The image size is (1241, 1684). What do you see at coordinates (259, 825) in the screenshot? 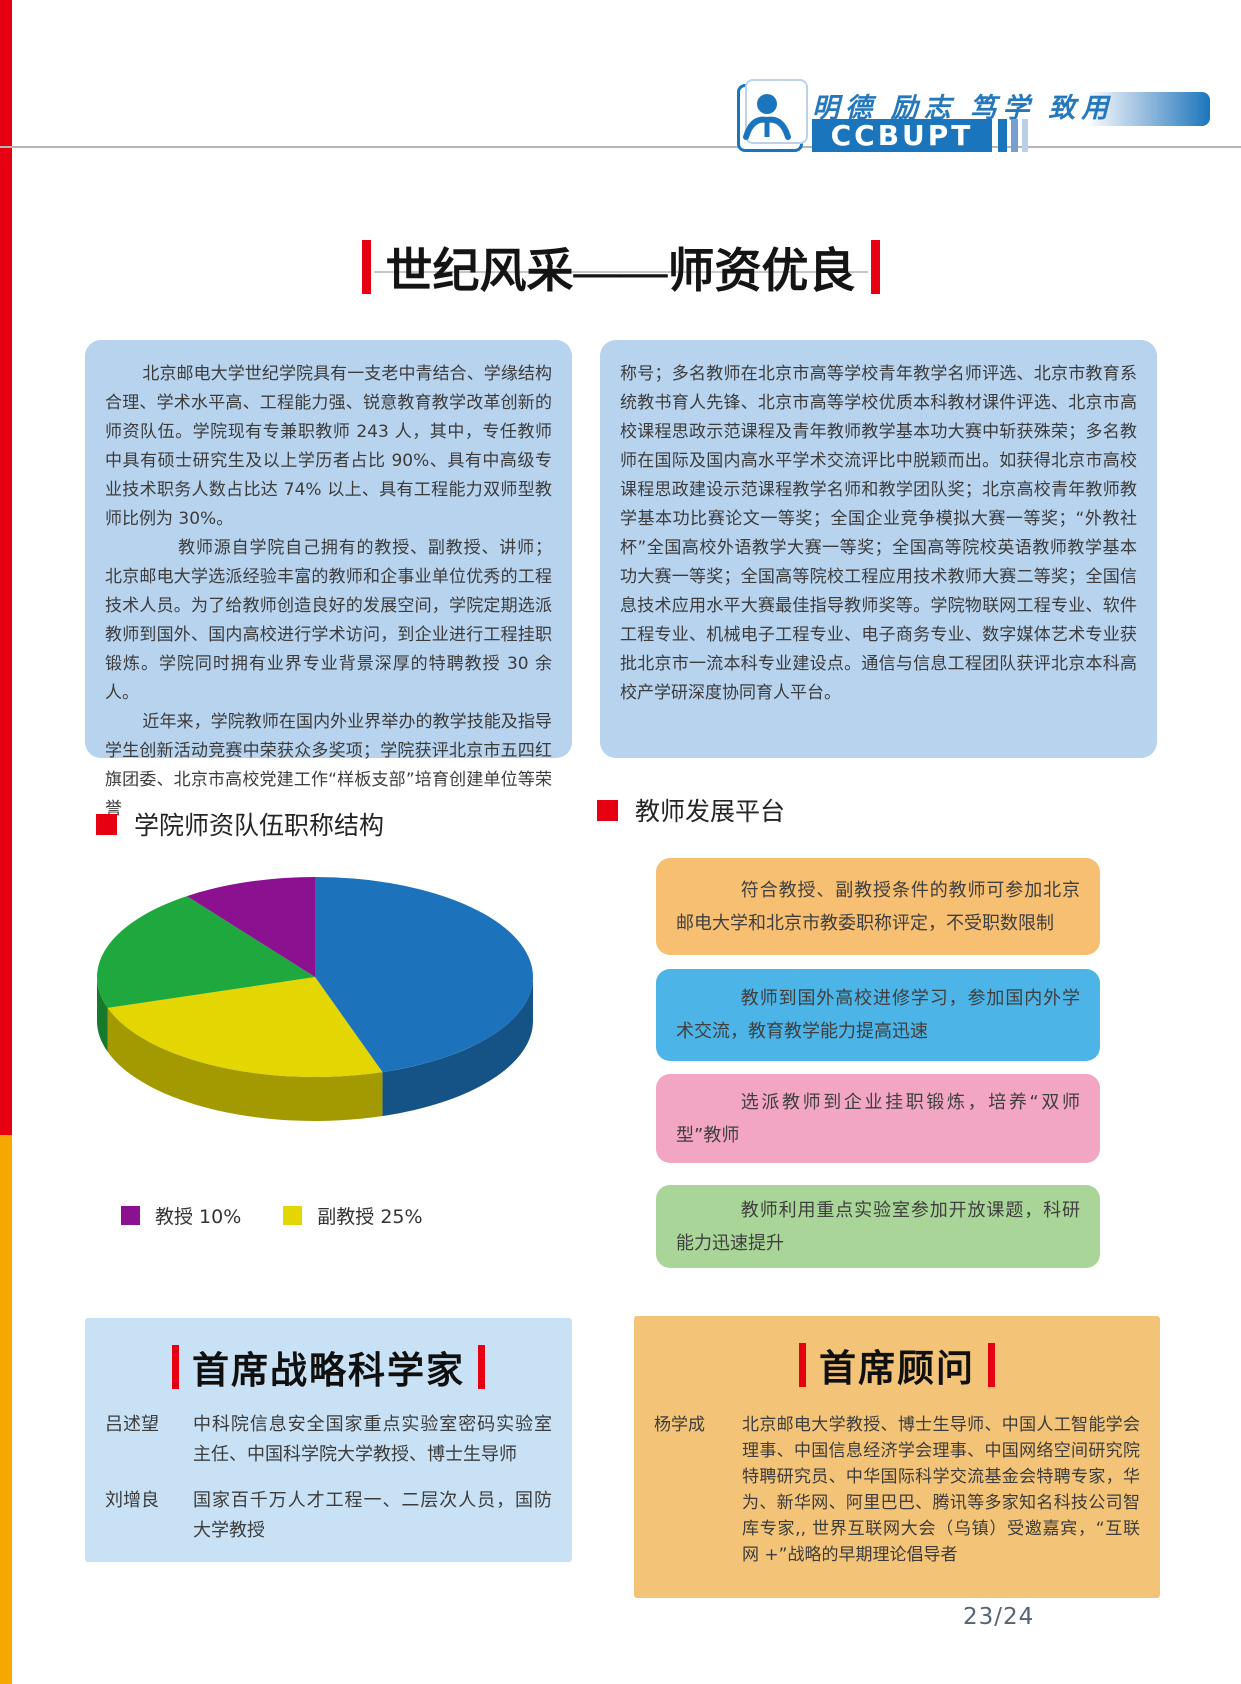
I see `section-heading-label: 学院师资队伍职称结构` at bounding box center [259, 825].